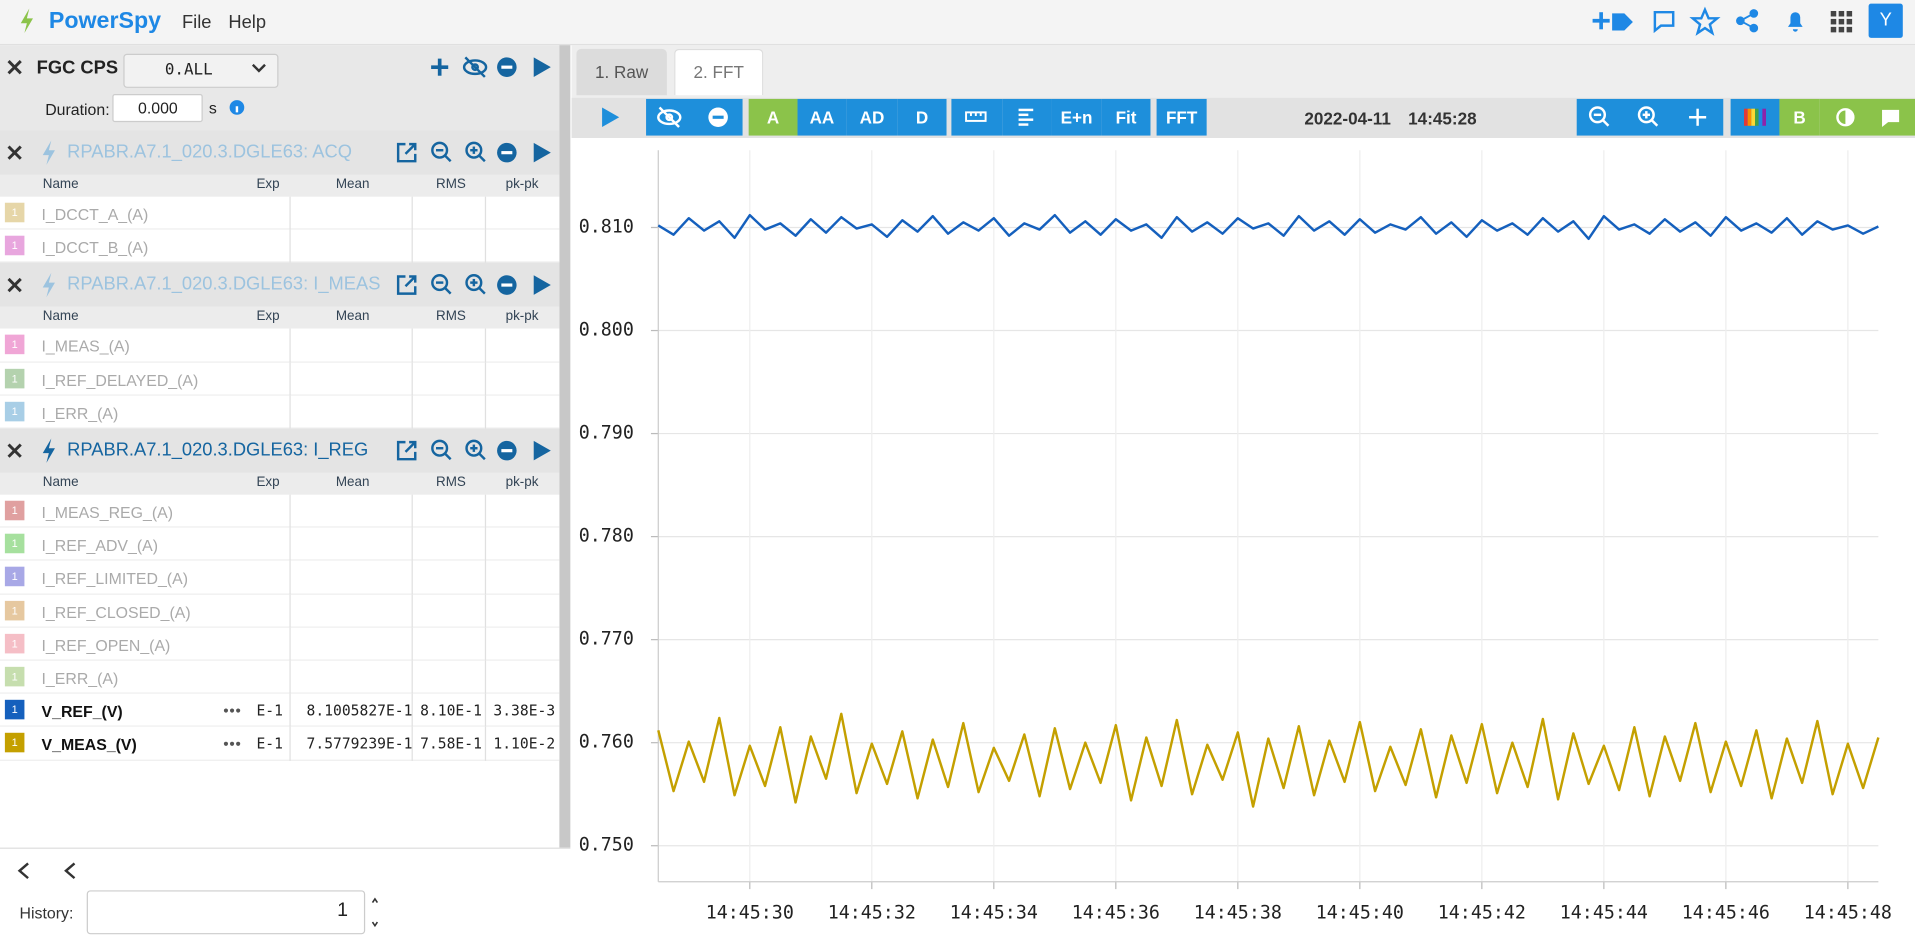 Image resolution: width=1915 pixels, height=936 pixels. I want to click on group-title: RPABR.A7.1_020.3.DGLE63: ACQ, so click(209, 152).